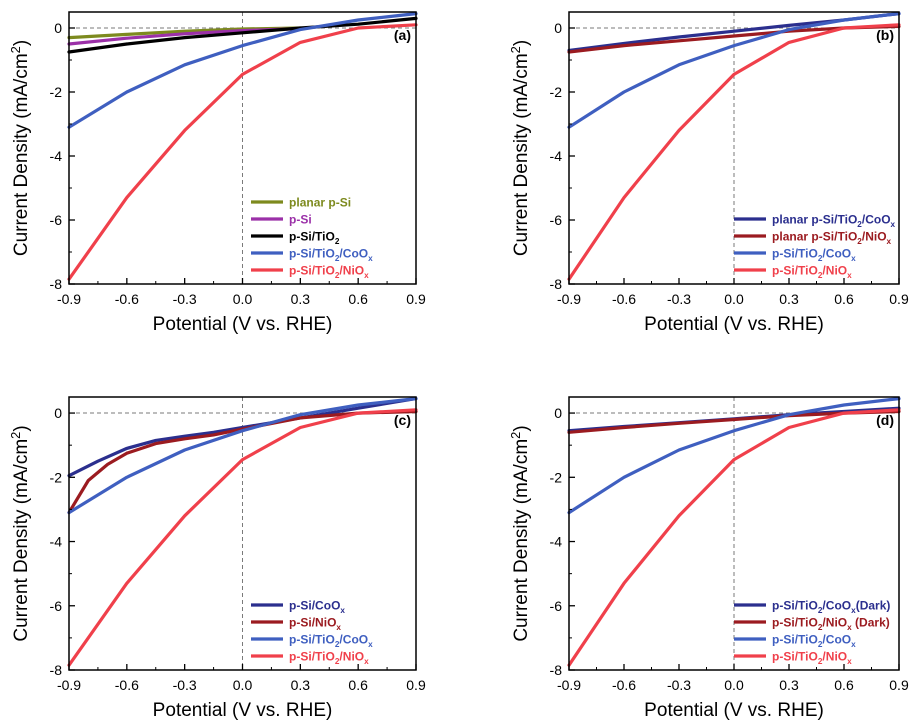  What do you see at coordinates (315, 624) in the screenshot?
I see `legend-label: p-Si/NiOx` at bounding box center [315, 624].